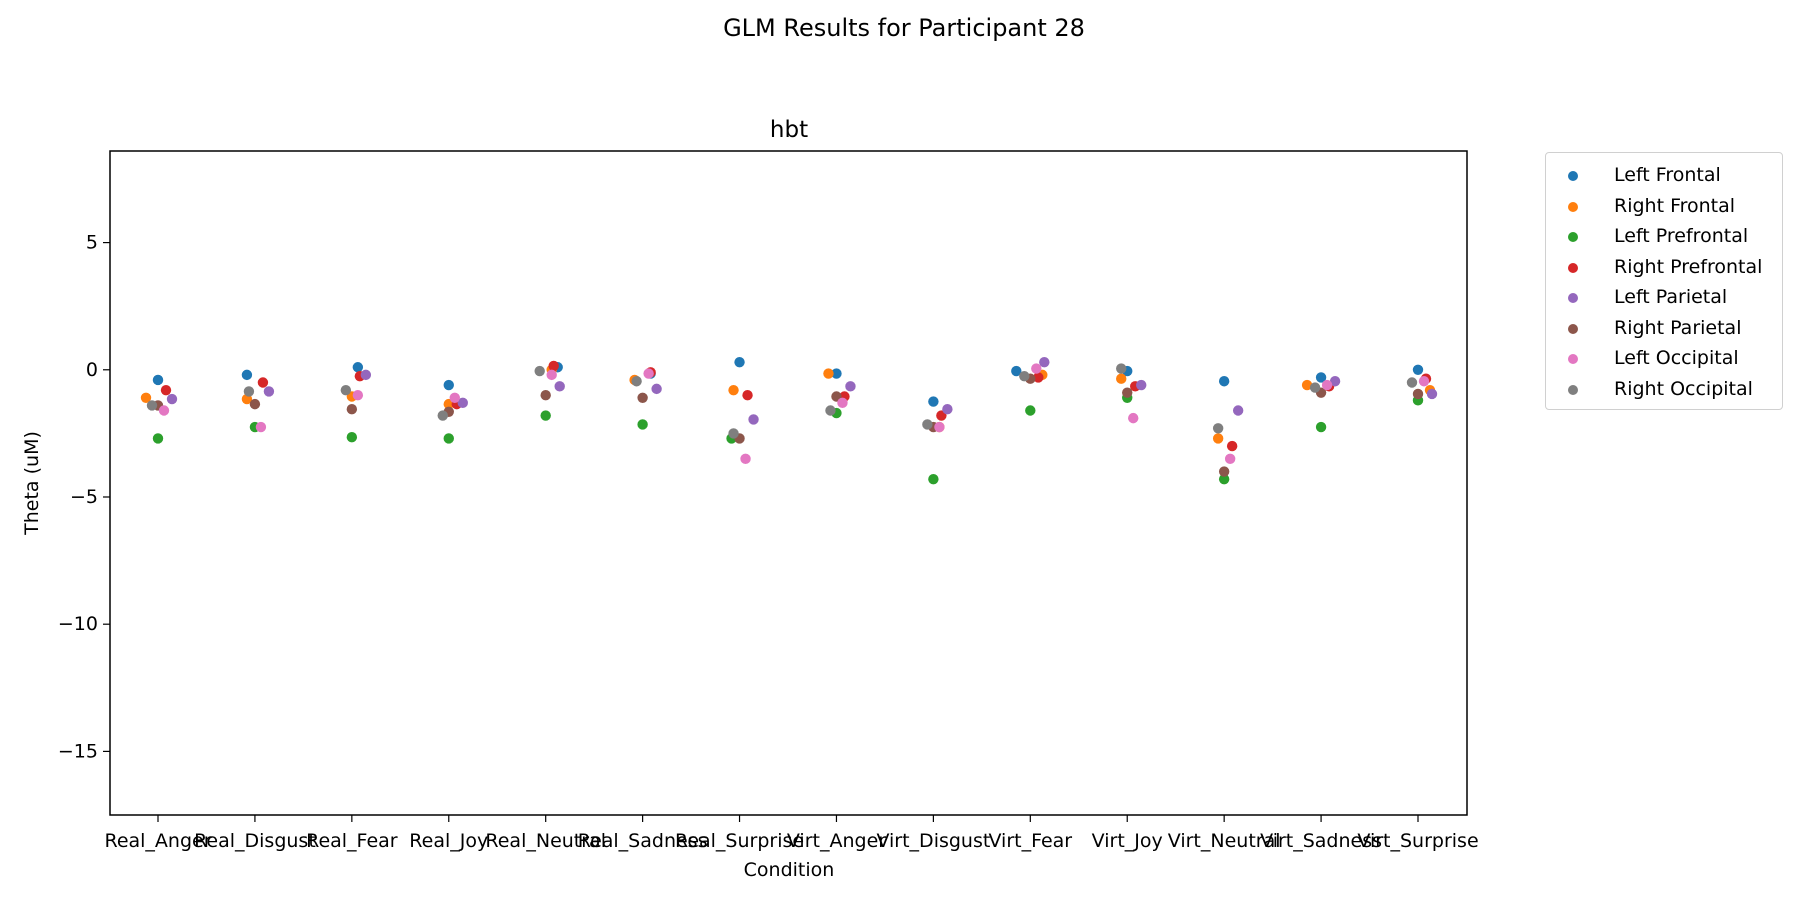  Describe the element at coordinates (78, 624) in the screenshot. I see `y-tick-label: −10` at that location.